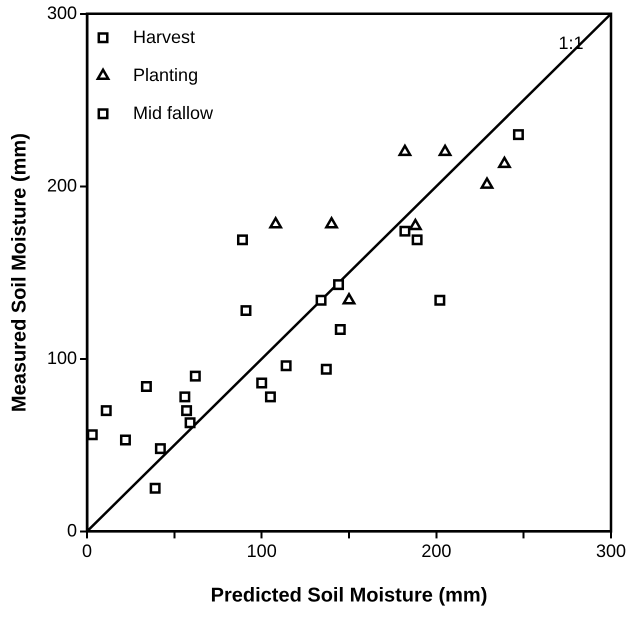 Image resolution: width=641 pixels, height=622 pixels. Describe the element at coordinates (62, 358) in the screenshot. I see `y-tick-label: 100` at that location.